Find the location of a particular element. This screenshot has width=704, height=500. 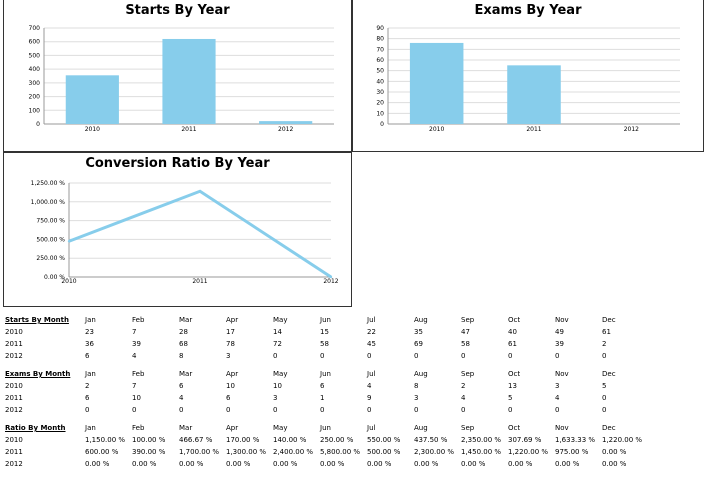

table-cell: 8 is located at coordinates (181, 356).